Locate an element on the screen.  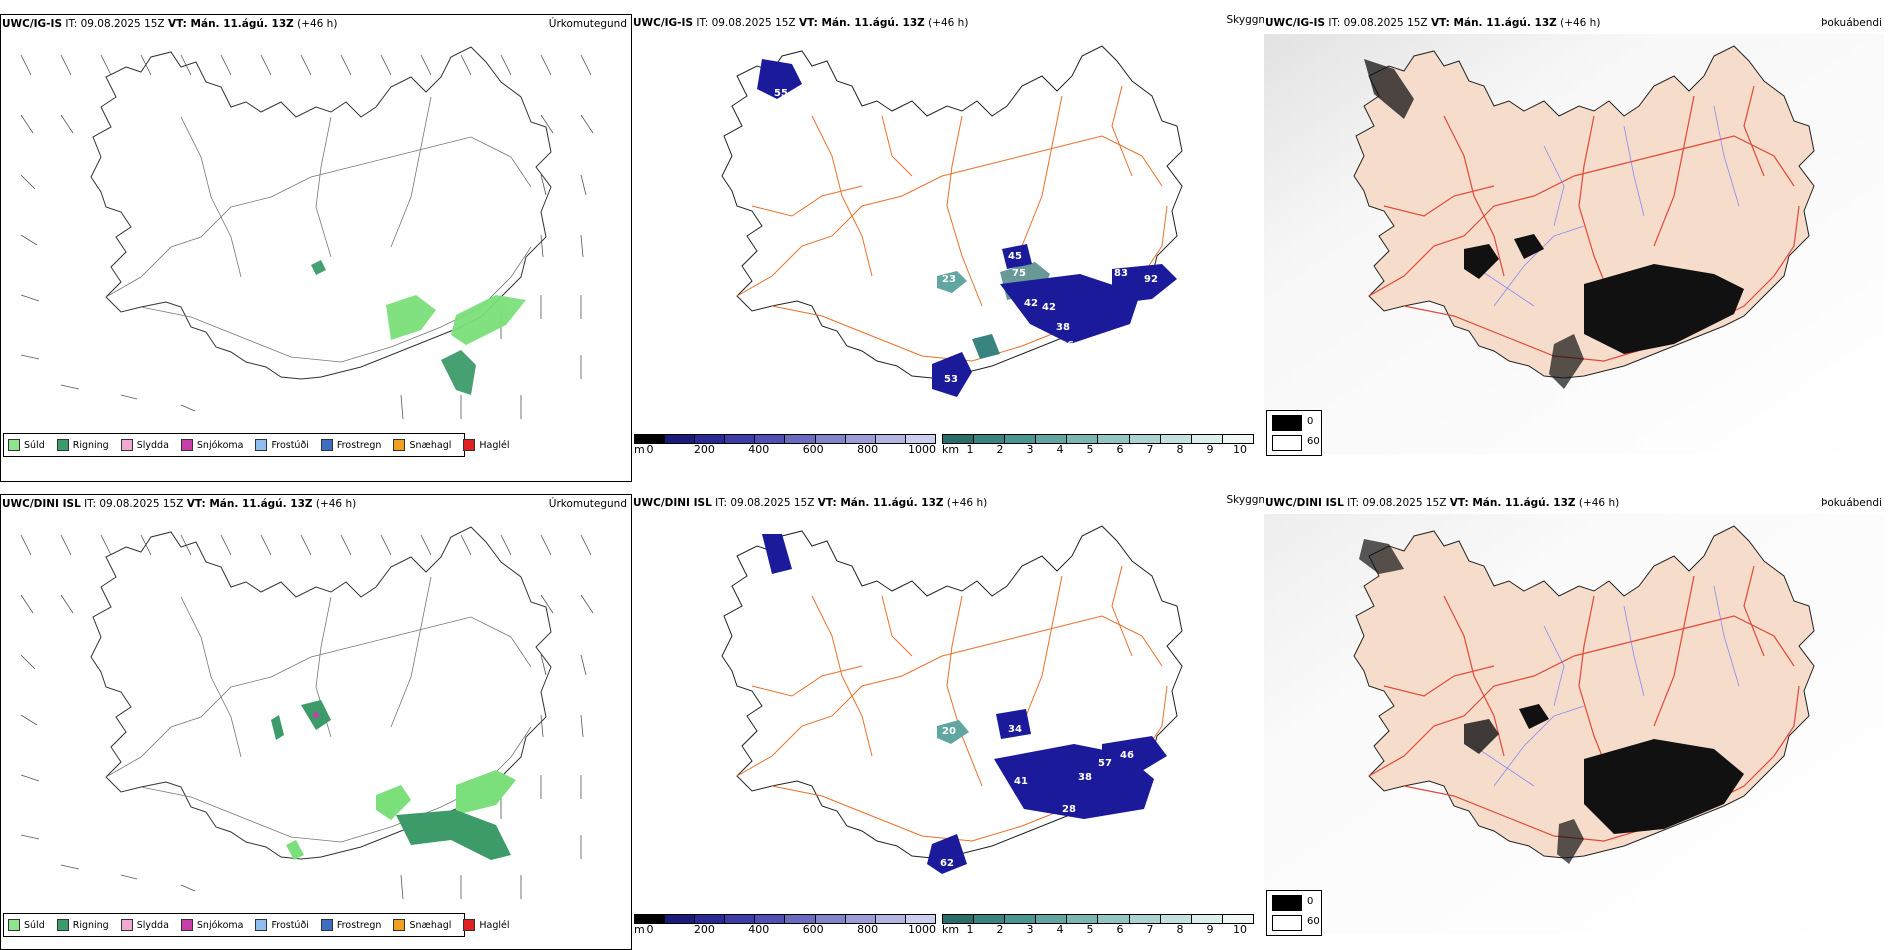
vis-label: 20 is located at coordinates (949, 731).